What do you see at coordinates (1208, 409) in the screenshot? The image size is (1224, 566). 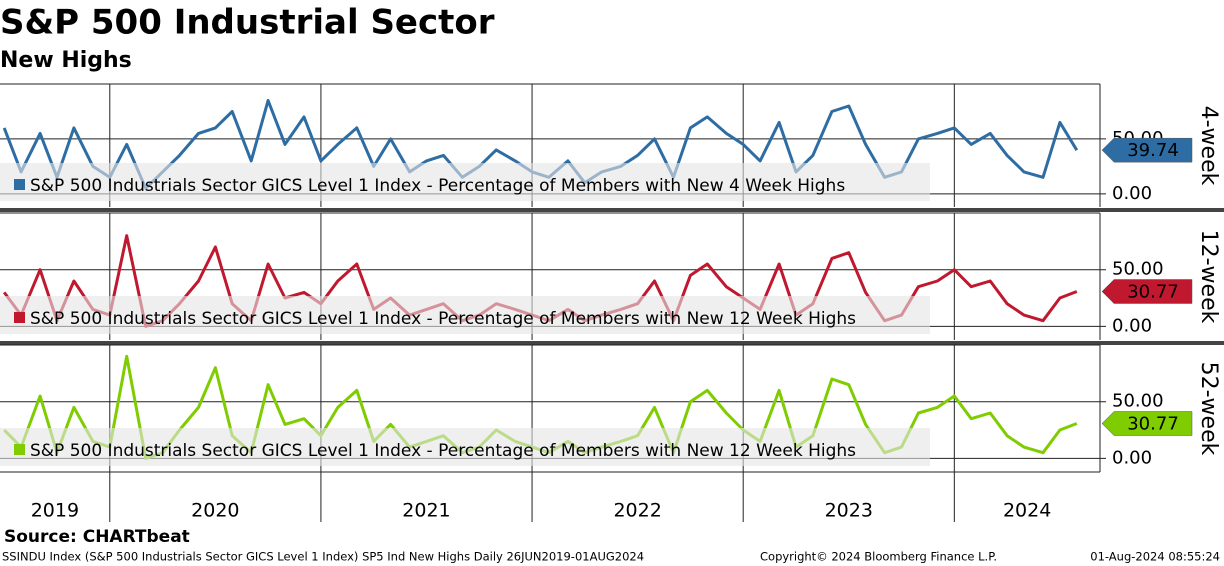 I see `panel-label: 52-week` at bounding box center [1208, 409].